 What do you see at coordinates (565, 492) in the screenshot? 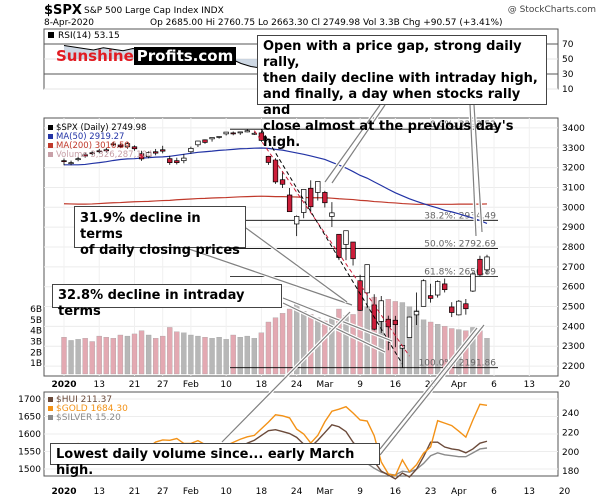
I see `metals-x-tick-label: 20` at bounding box center [565, 492].